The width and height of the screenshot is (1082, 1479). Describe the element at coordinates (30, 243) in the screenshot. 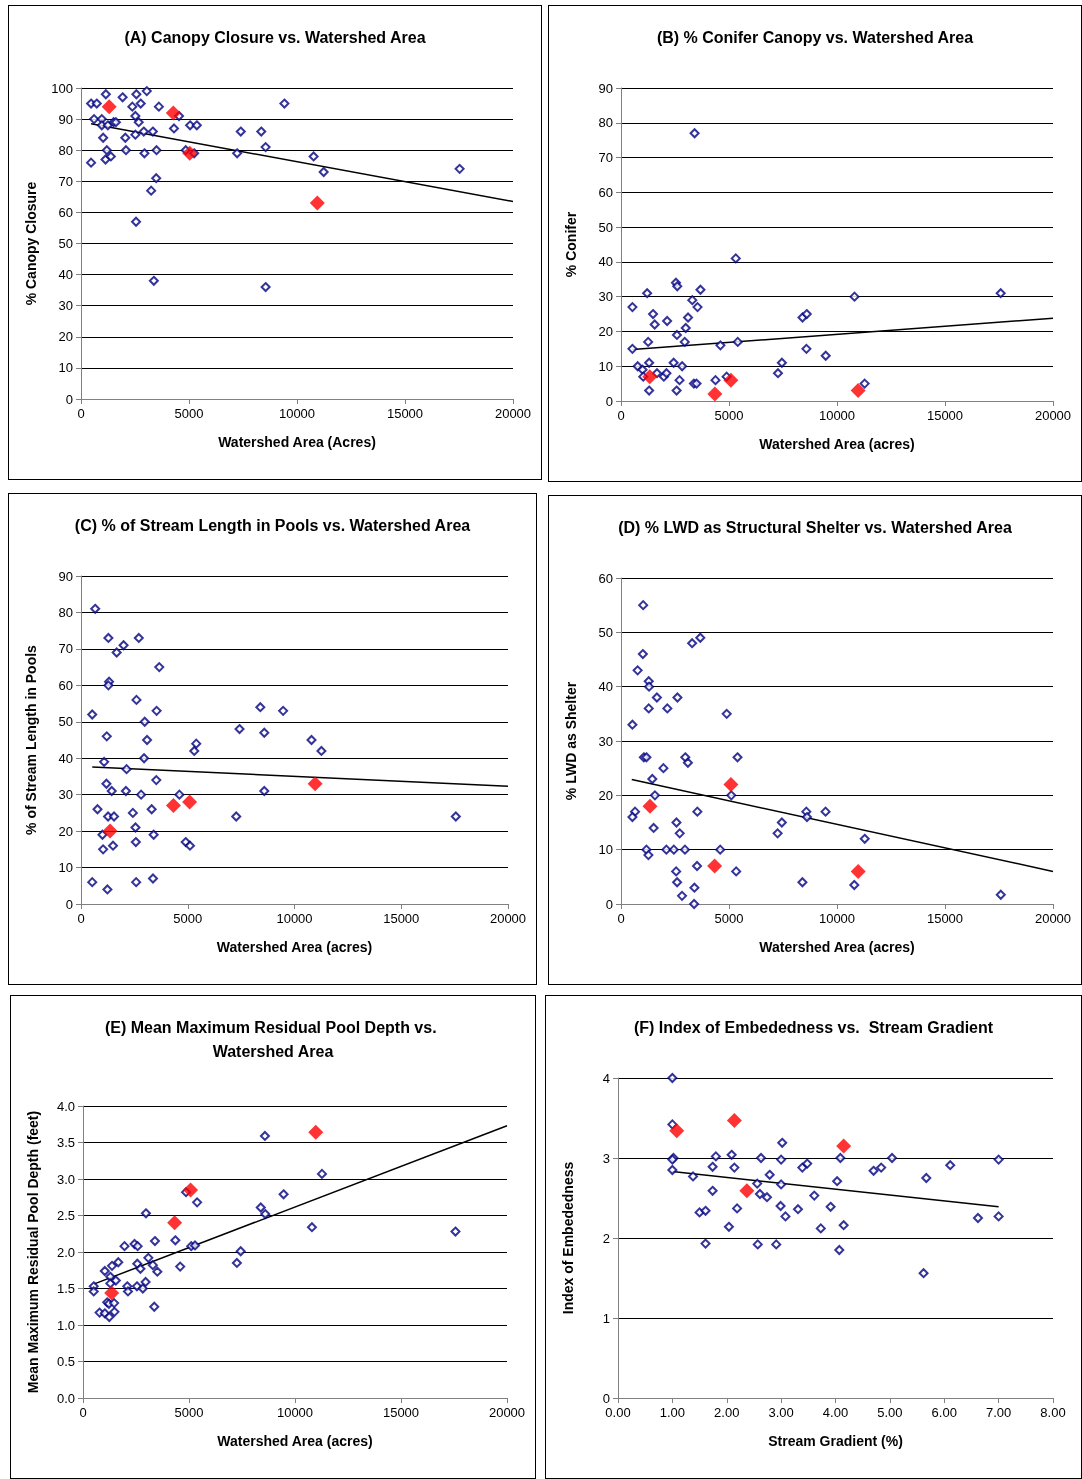

I see `y-axis-title: % Canopy Closure` at that location.